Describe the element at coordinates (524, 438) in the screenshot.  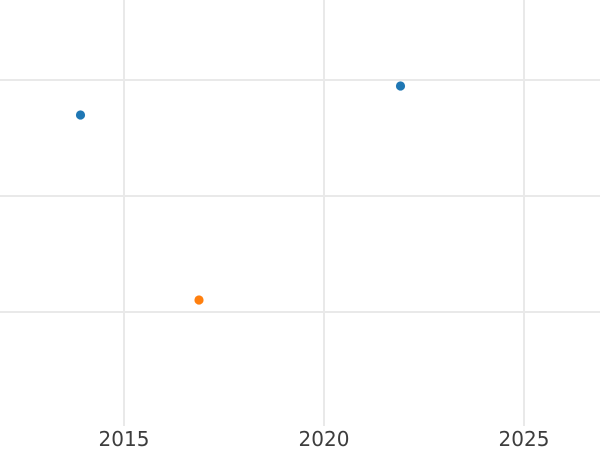
I see `x-tick-label-2025: 2025` at that location.